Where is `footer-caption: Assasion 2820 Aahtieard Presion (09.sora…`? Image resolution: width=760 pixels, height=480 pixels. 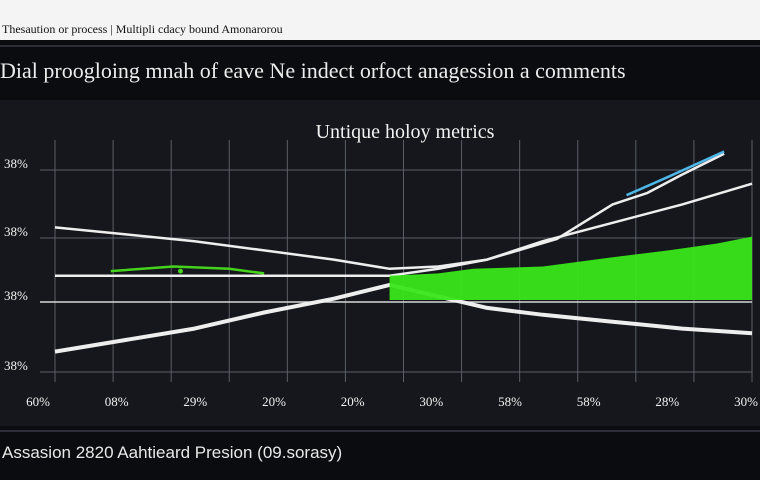 footer-caption: Assasion 2820 Aahtieard Presion (09.sora… is located at coordinates (172, 452).